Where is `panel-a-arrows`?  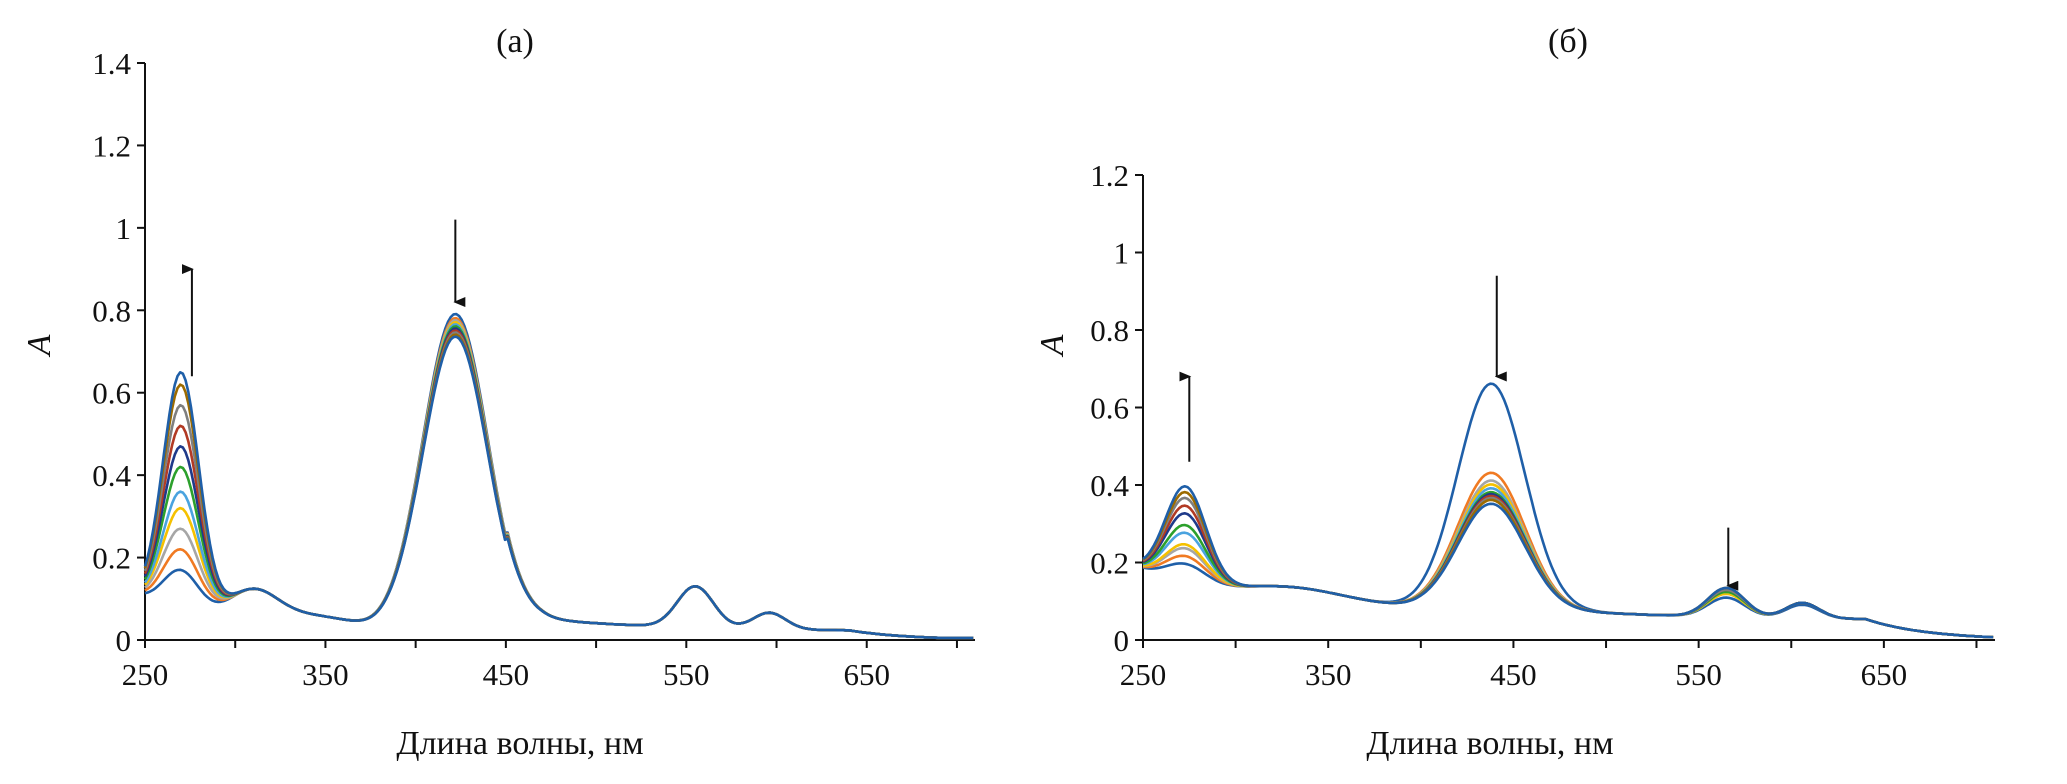
panel-a-arrows is located at coordinates (323, 298).